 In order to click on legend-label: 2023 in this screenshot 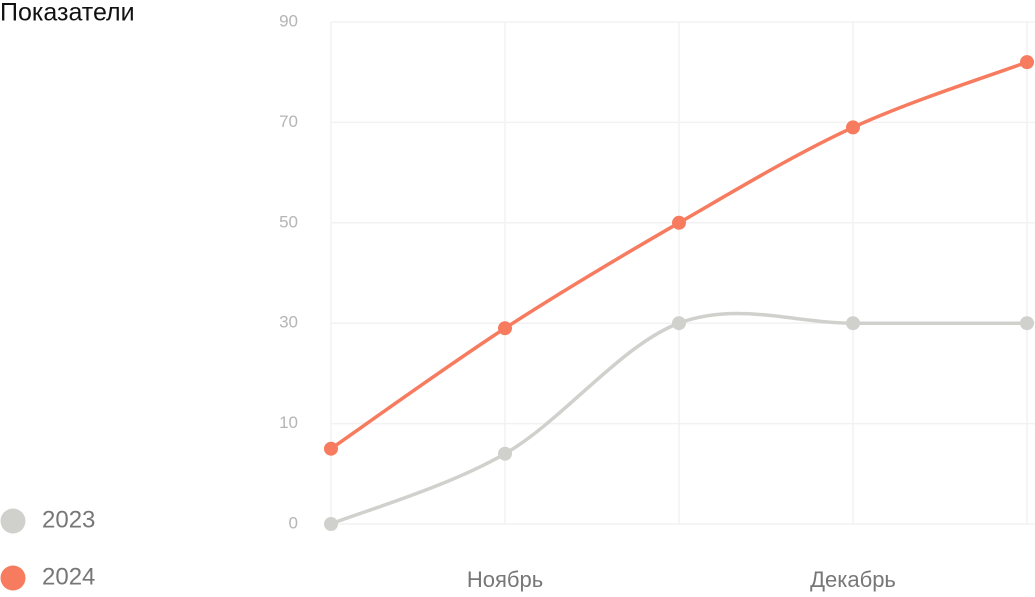, I will do `click(68, 519)`.